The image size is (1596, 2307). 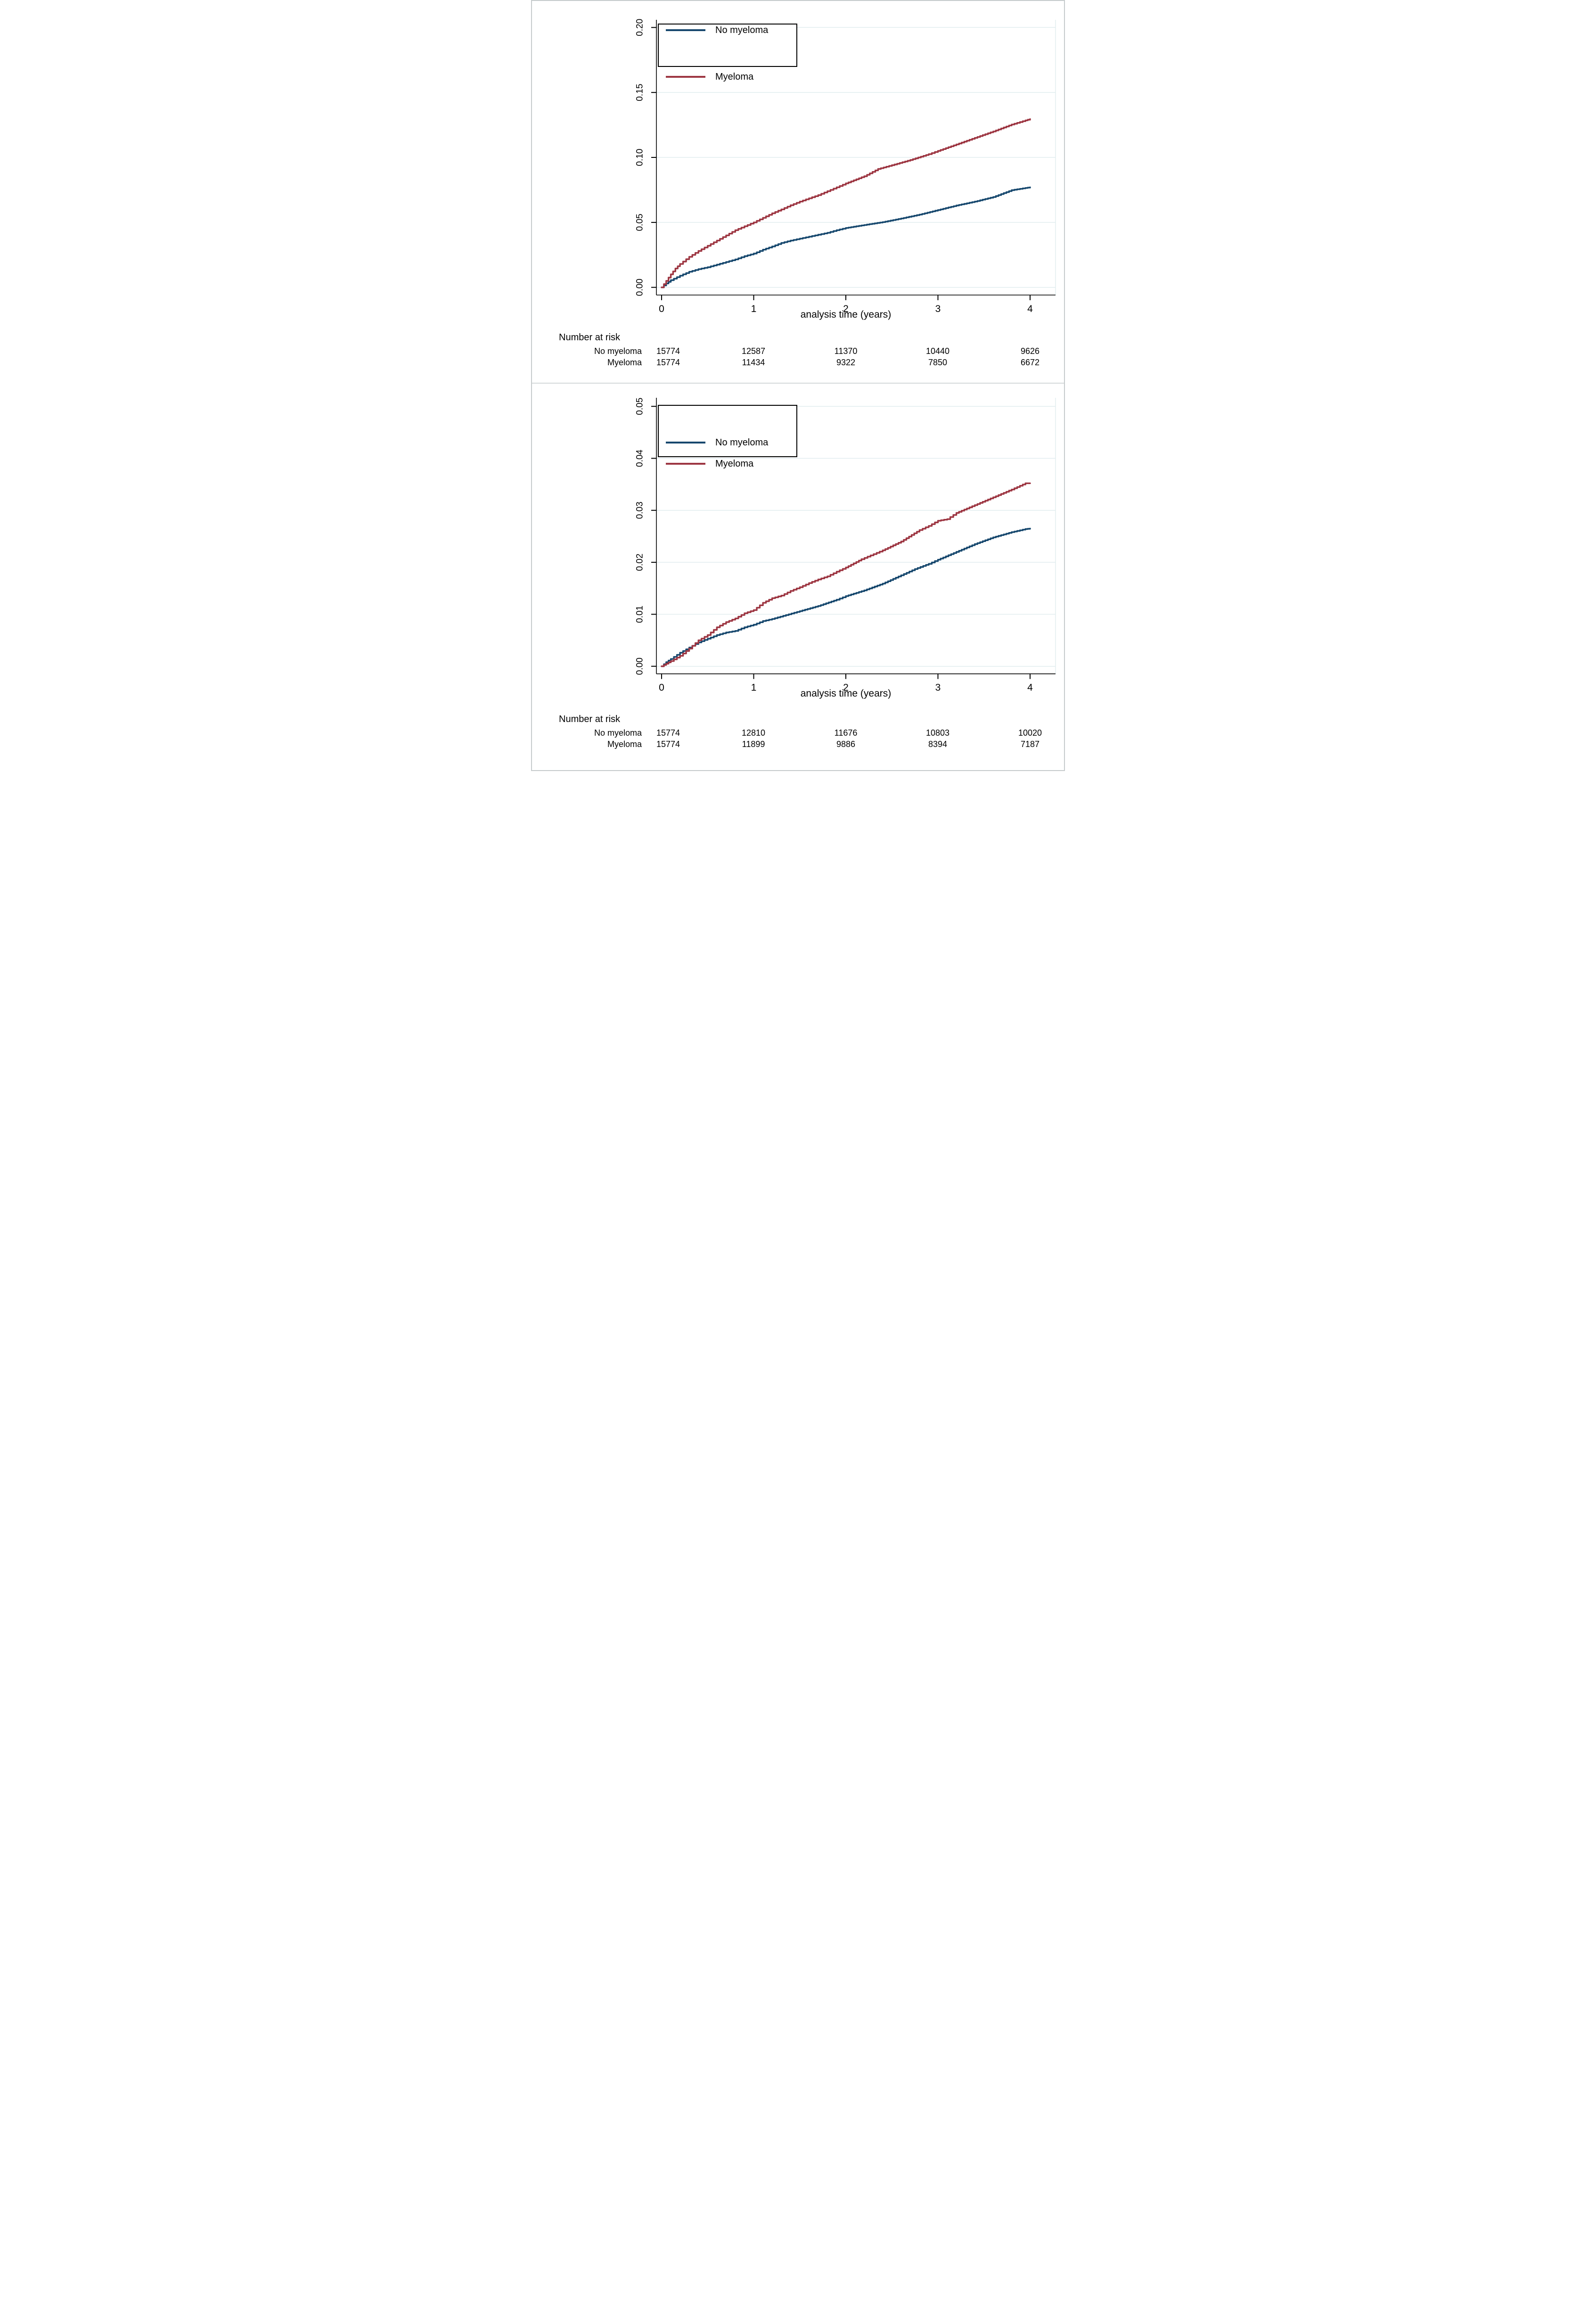 What do you see at coordinates (938, 733) in the screenshot?
I see `risk-value: 10803` at bounding box center [938, 733].